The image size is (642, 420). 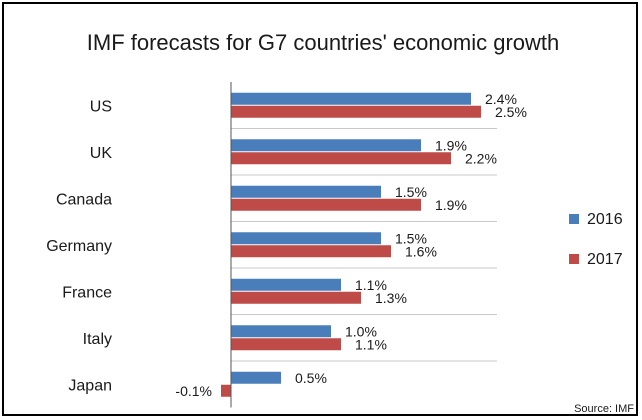 What do you see at coordinates (574, 259) in the screenshot?
I see `legend-swatch-2017` at bounding box center [574, 259].